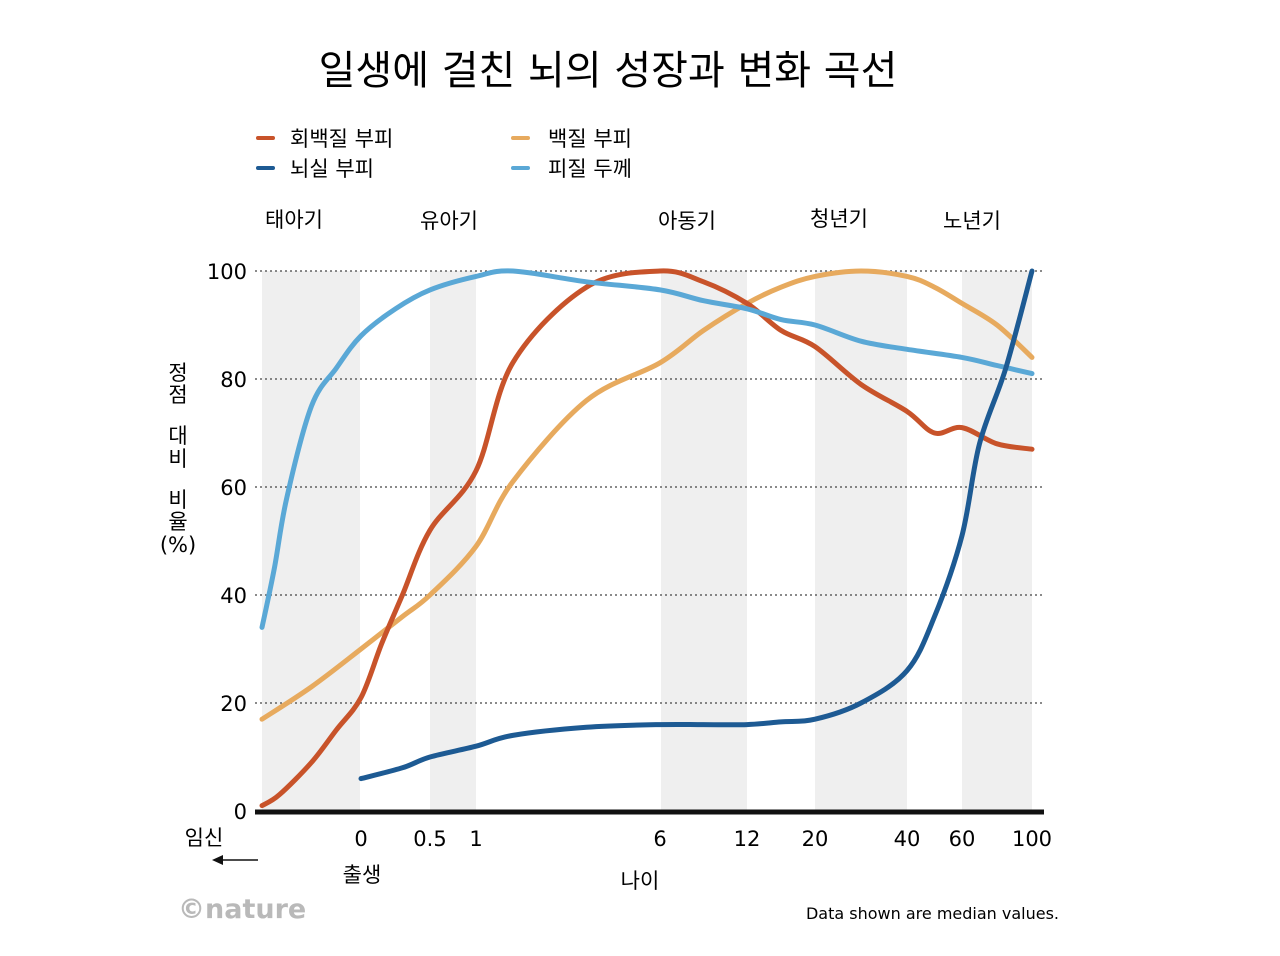 The image size is (1280, 956). I want to click on stage-label: 유아기, so click(449, 221).